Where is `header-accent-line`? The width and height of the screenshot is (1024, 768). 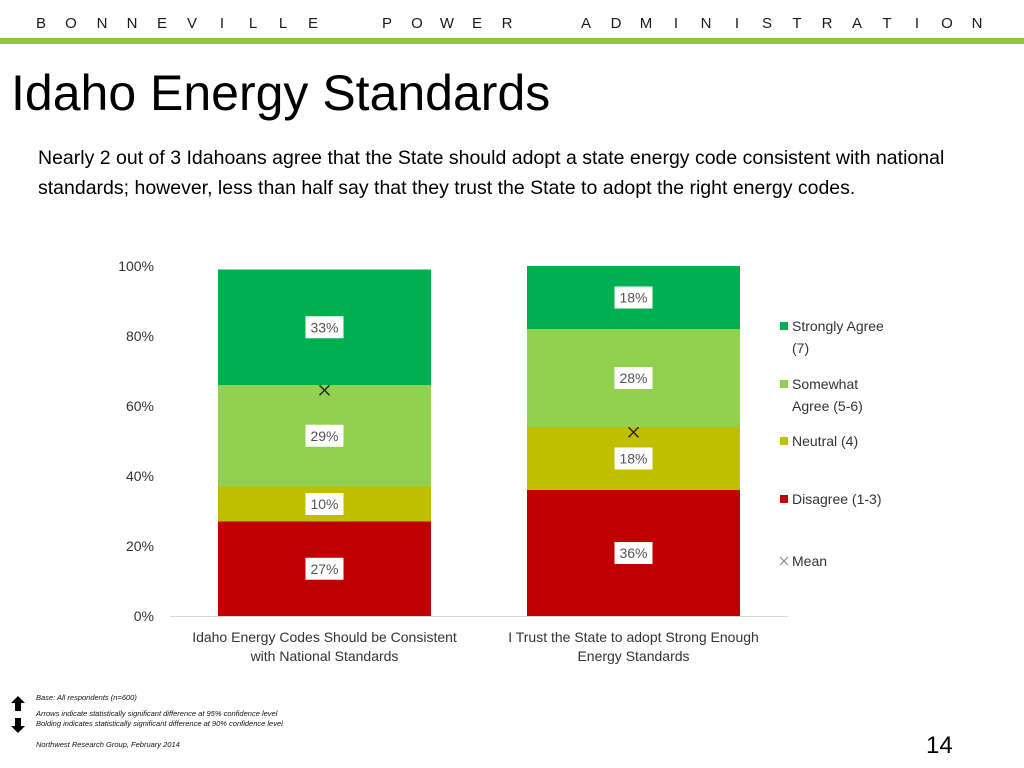
header-accent-line is located at coordinates (512, 41).